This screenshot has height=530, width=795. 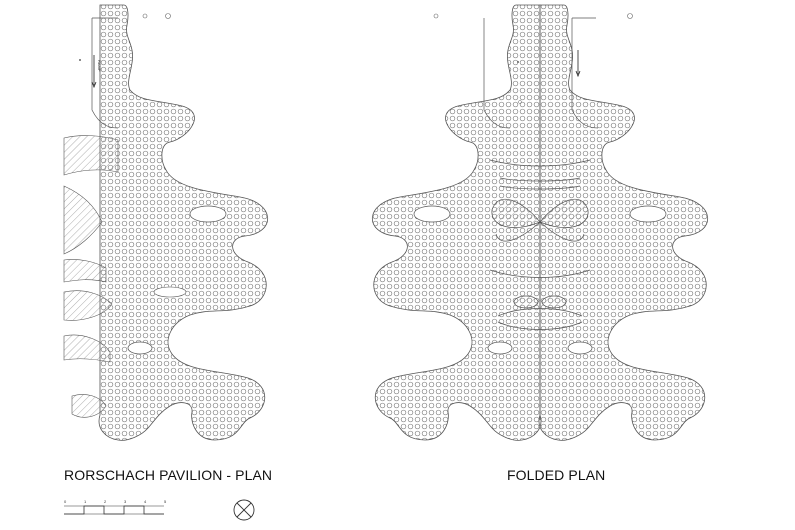 What do you see at coordinates (585, 73) in the screenshot?
I see `ramp-right` at bounding box center [585, 73].